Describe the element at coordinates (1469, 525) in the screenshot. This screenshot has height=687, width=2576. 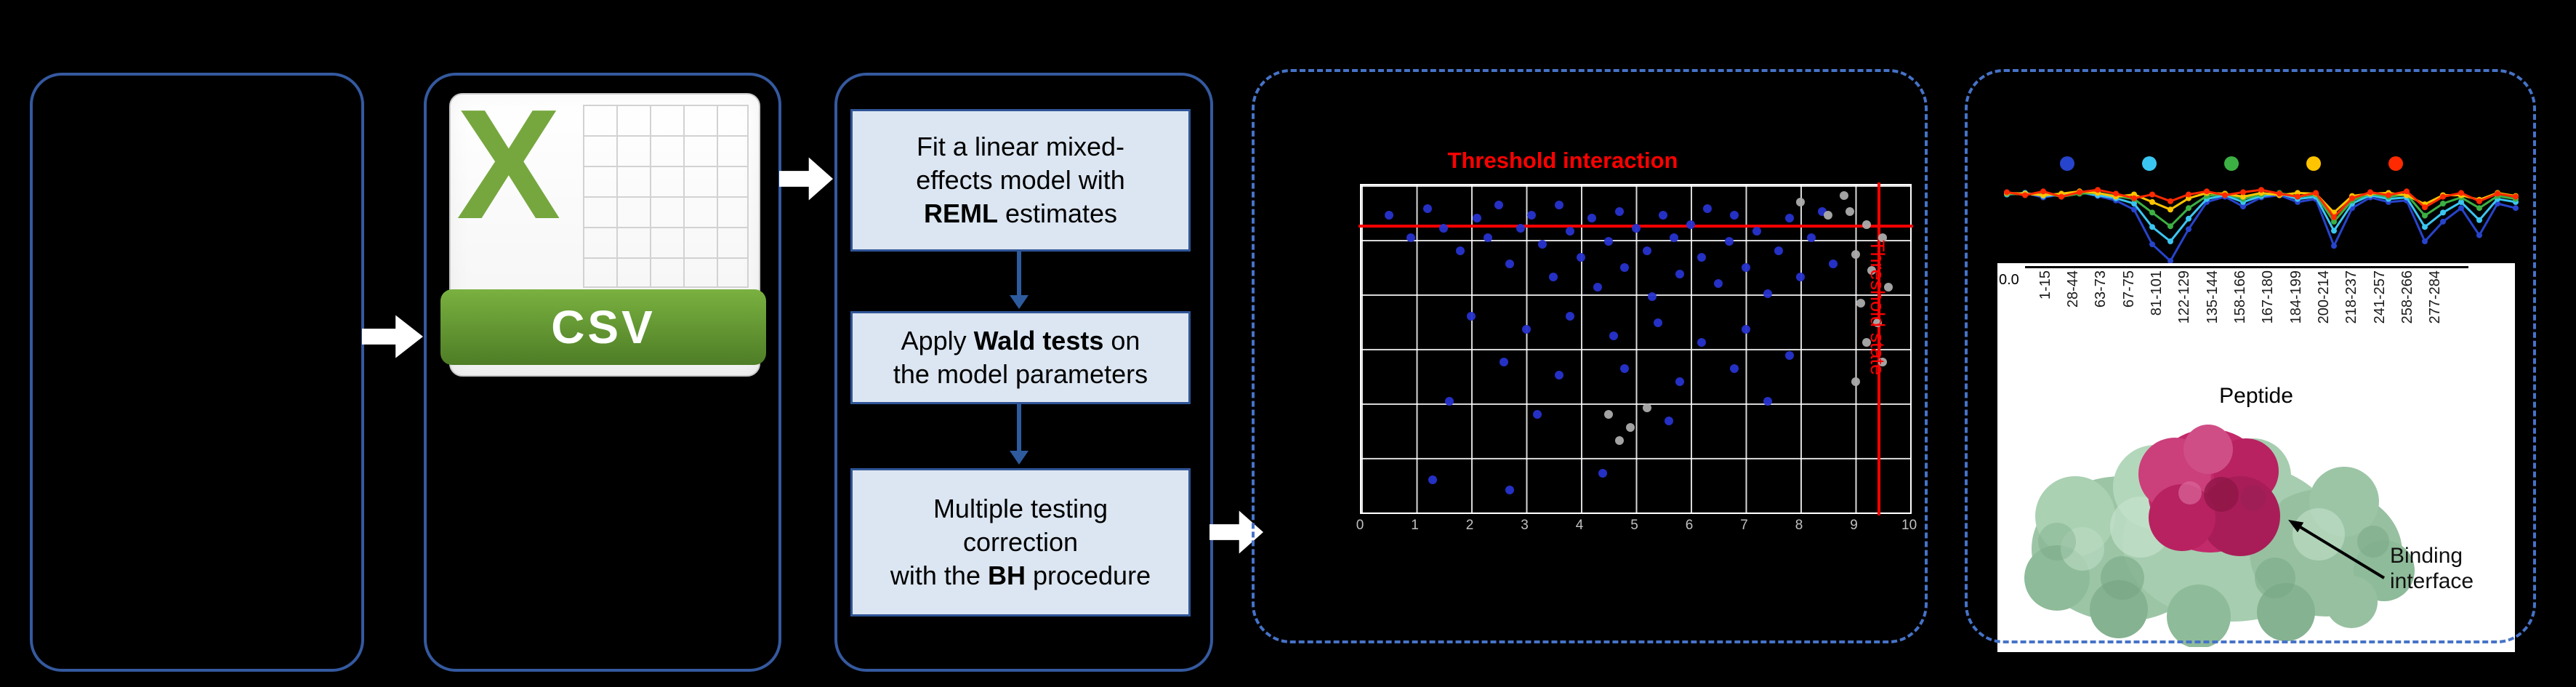
I see `x-tick-label: 2` at that location.